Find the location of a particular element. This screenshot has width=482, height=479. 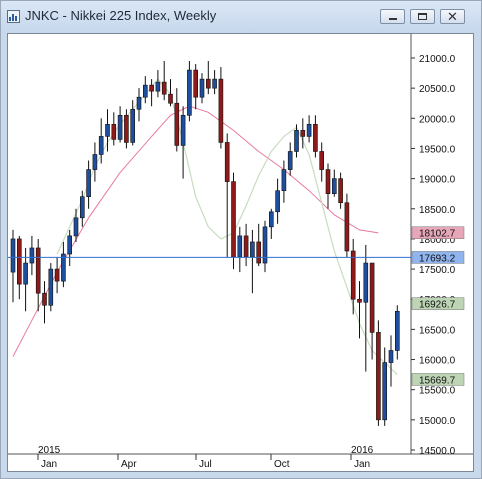

chart-app-icon is located at coordinates (13, 16).